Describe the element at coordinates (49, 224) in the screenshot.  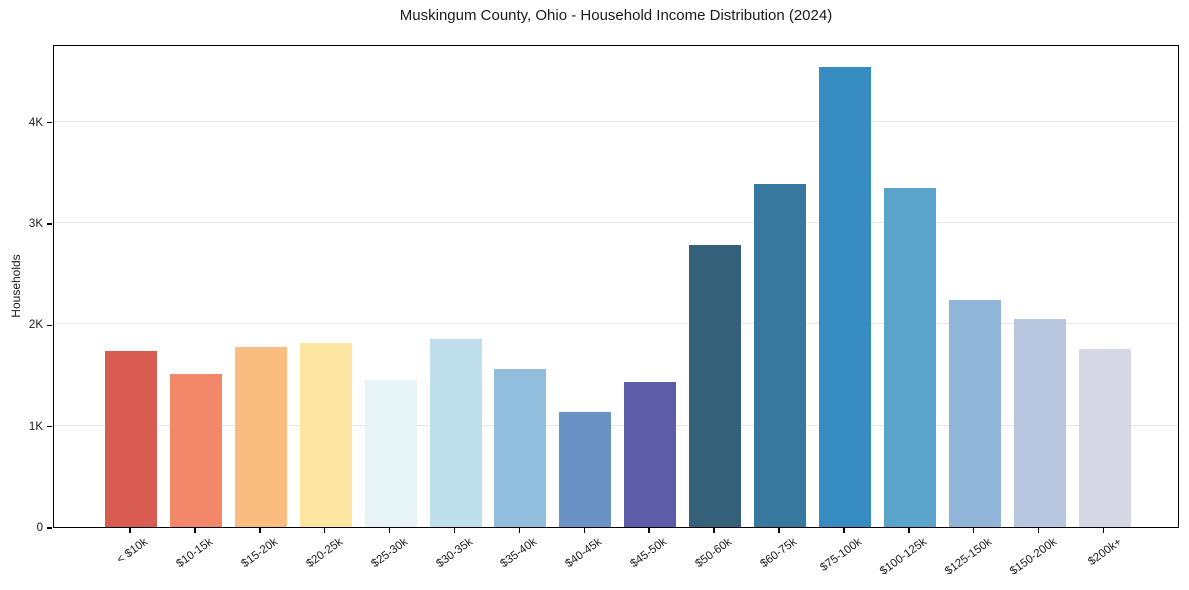
I see `y-tick-3K` at that location.